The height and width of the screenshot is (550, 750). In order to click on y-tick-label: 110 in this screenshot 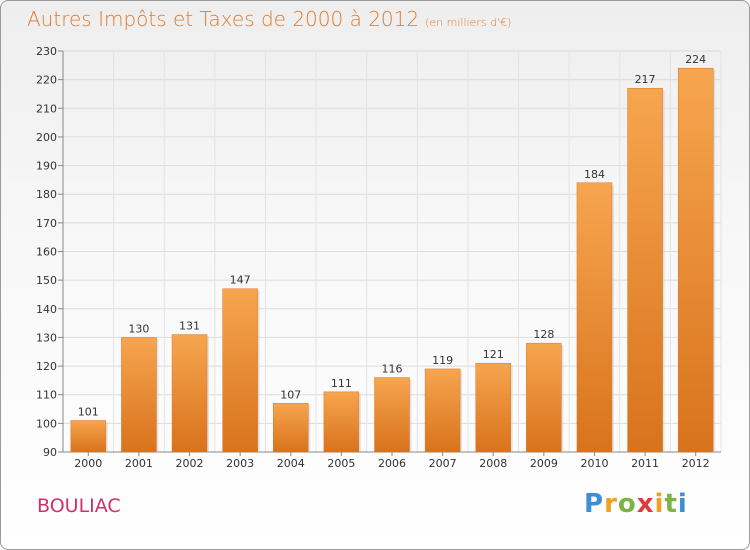, I will do `click(46, 395)`.